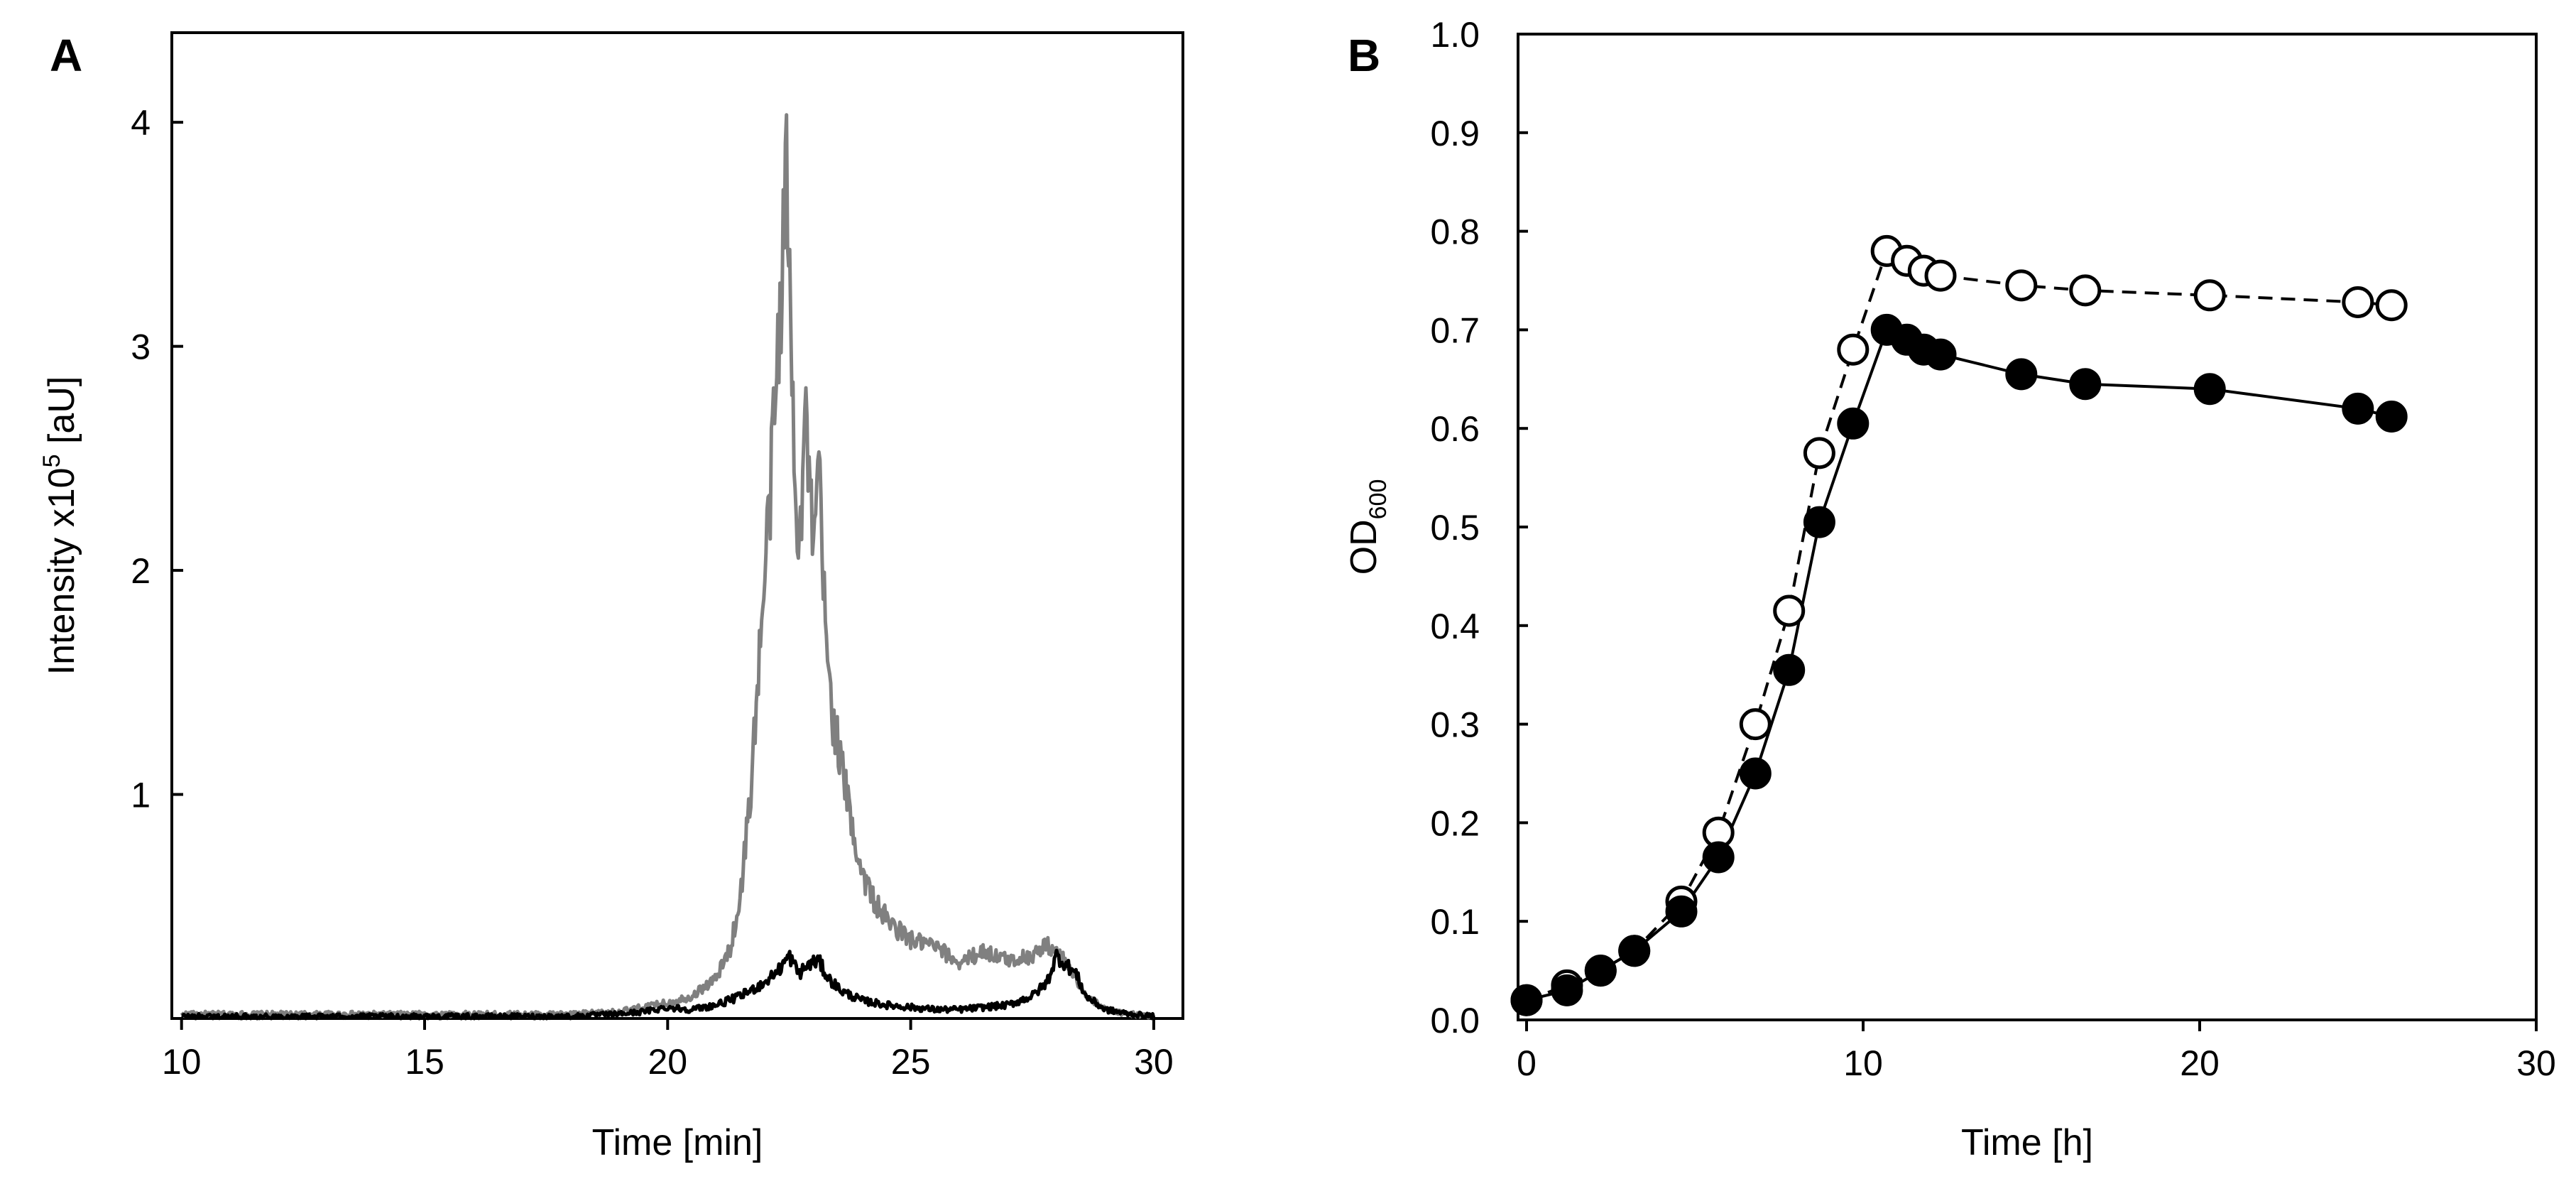  What do you see at coordinates (141, 795) in the screenshot?
I see `panel-a-y-tick-label: 1` at bounding box center [141, 795].